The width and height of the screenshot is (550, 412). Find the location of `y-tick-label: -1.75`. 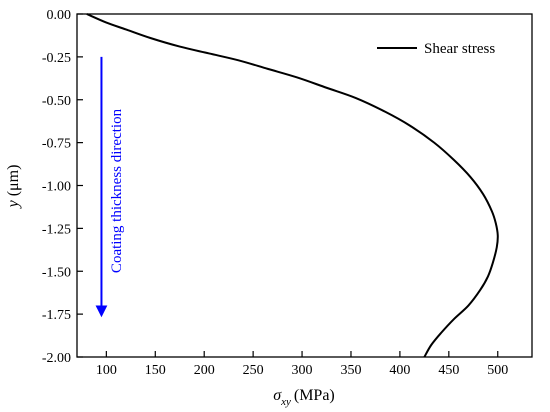

y-tick-label: -1.75 is located at coordinates (56, 315).